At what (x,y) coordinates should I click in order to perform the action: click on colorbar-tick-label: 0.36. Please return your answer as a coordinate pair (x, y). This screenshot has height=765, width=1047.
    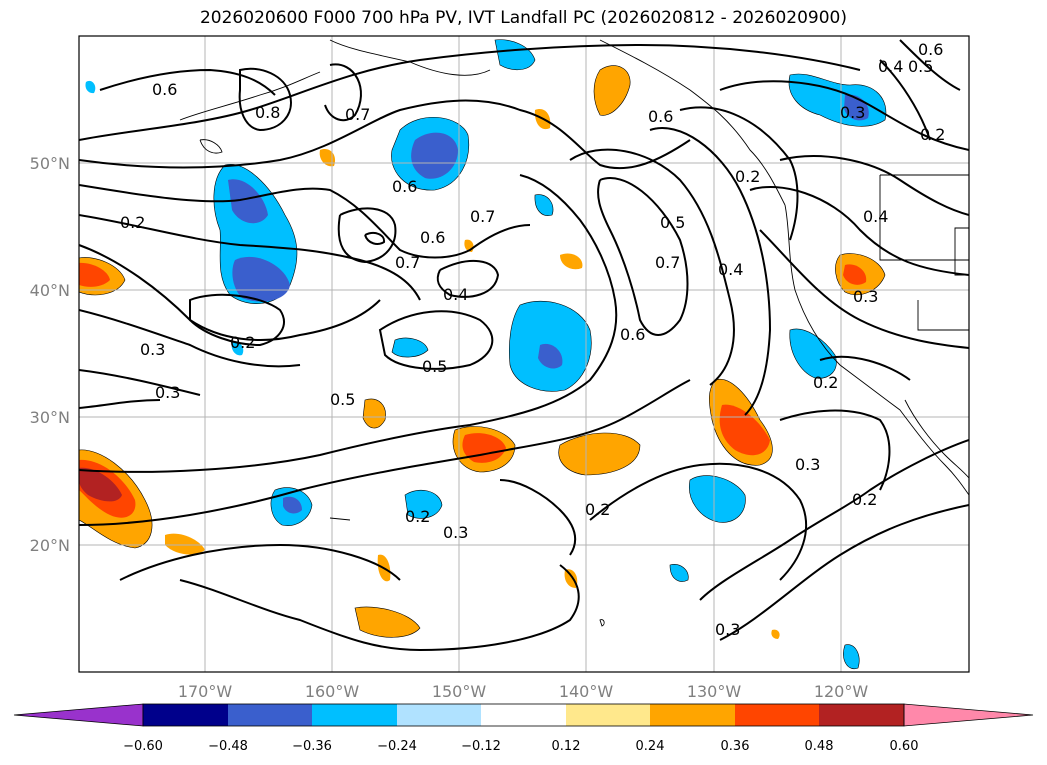
    Looking at the image, I should click on (735, 746).